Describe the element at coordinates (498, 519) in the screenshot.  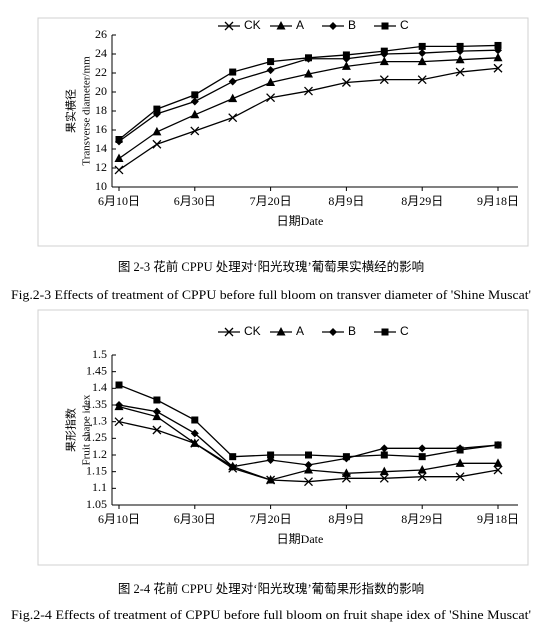
I see `x-tick-label: 9月18日` at that location.